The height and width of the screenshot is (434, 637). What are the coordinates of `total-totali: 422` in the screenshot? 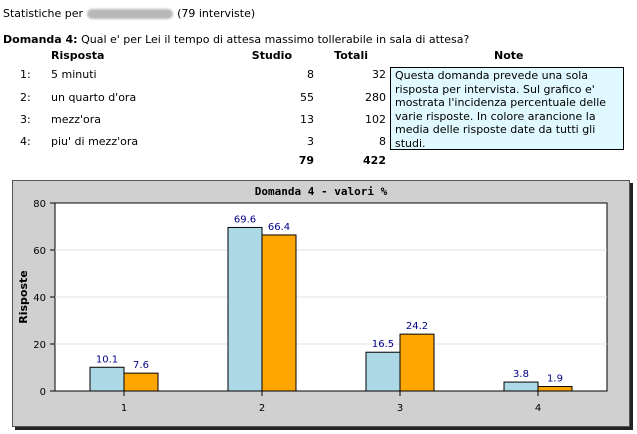 It's located at (374, 160).